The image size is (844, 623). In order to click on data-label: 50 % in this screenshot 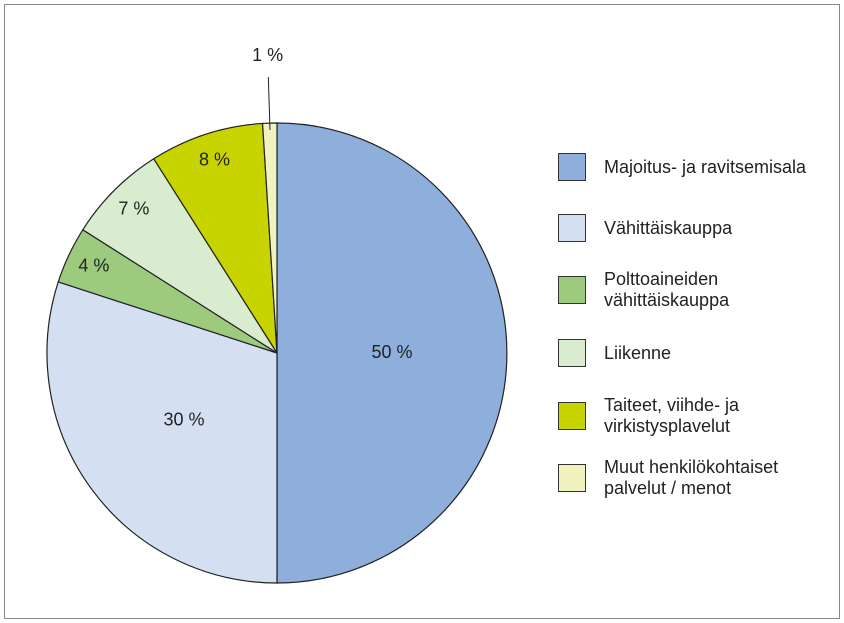, I will do `click(391, 352)`.